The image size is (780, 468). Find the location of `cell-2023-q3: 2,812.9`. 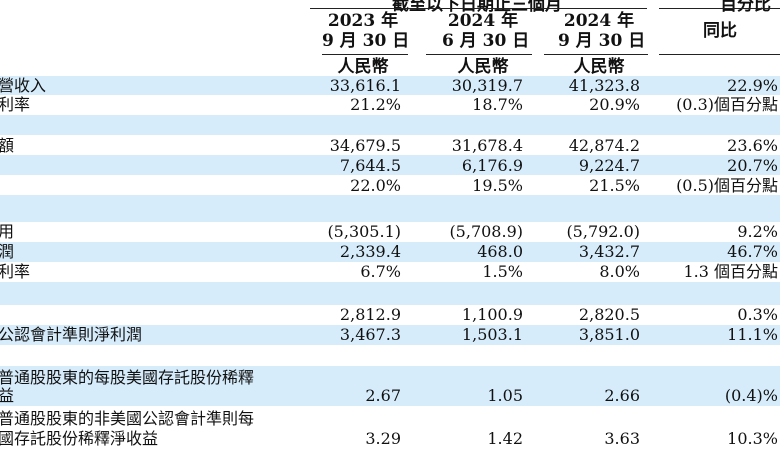

cell-2023-q3: 2,812.9 is located at coordinates (370, 314).